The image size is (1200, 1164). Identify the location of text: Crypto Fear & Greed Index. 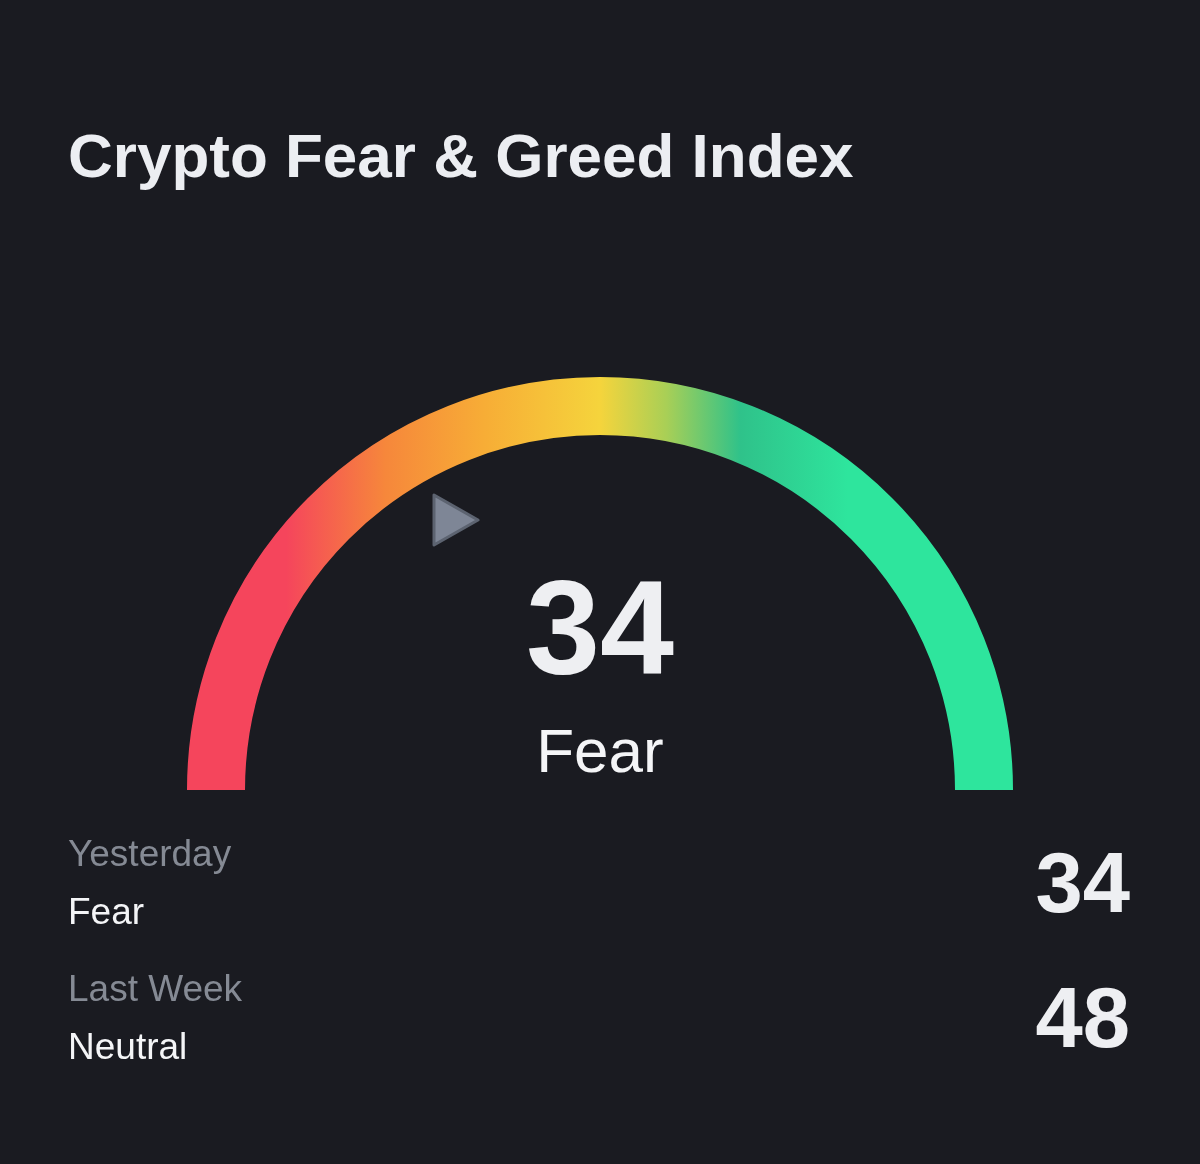
(461, 155).